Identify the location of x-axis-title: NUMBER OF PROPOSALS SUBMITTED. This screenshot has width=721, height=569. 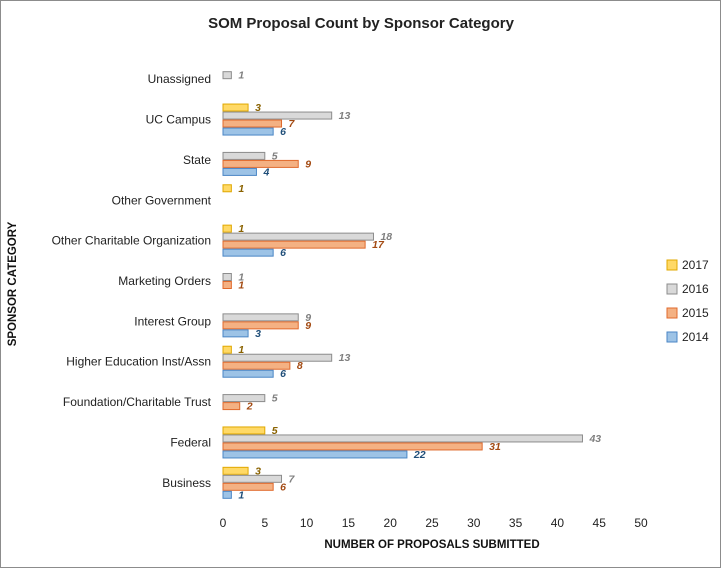
(431, 545).